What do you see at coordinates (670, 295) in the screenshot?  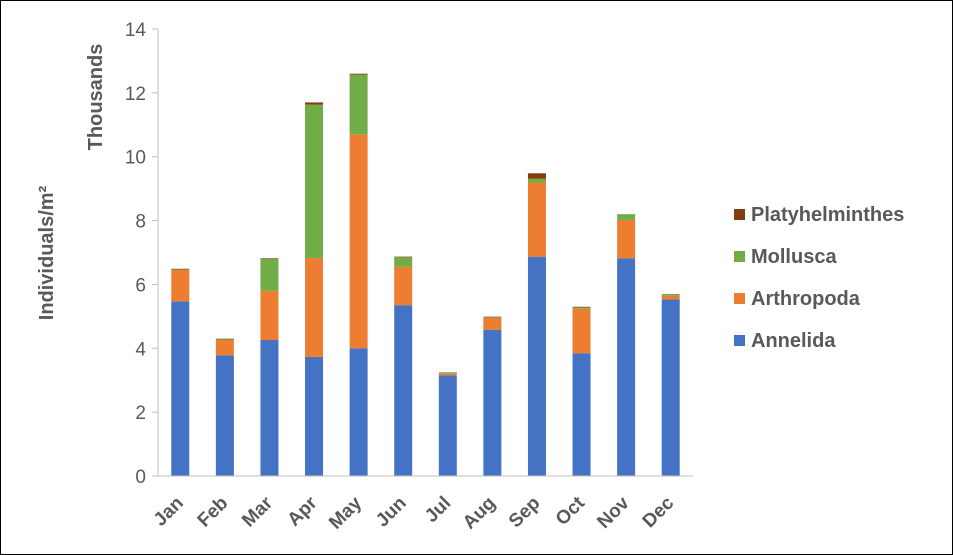 I see `bar-mollusca-dec` at bounding box center [670, 295].